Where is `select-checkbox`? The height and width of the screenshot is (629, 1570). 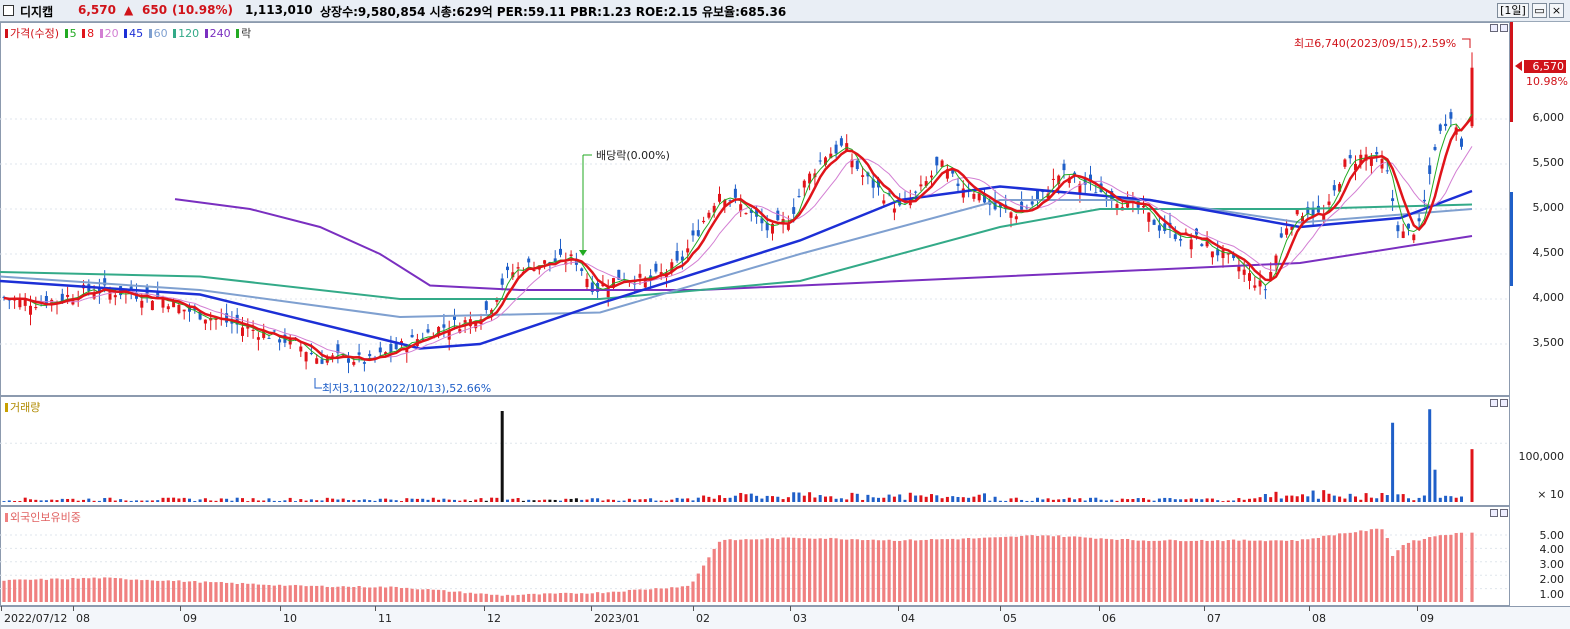
select-checkbox is located at coordinates (8, 10).